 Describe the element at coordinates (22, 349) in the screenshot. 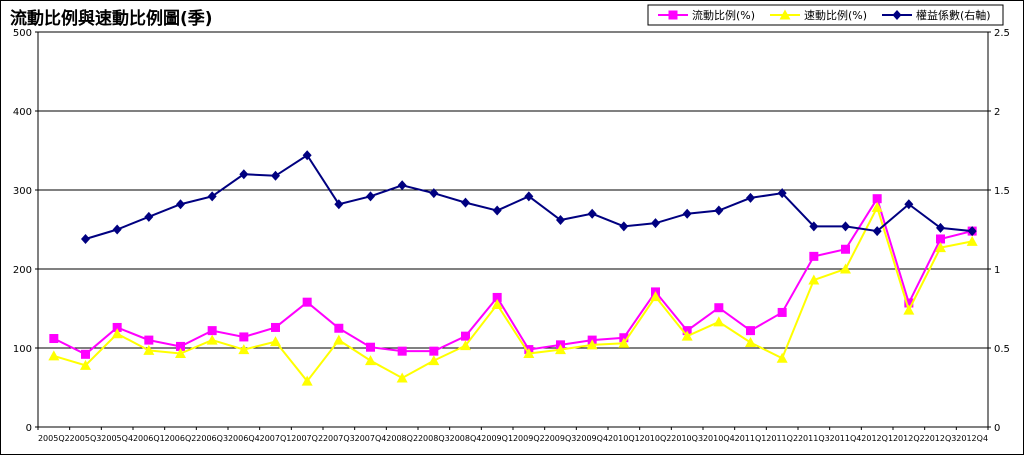

I see `left-tick-label: 100` at that location.